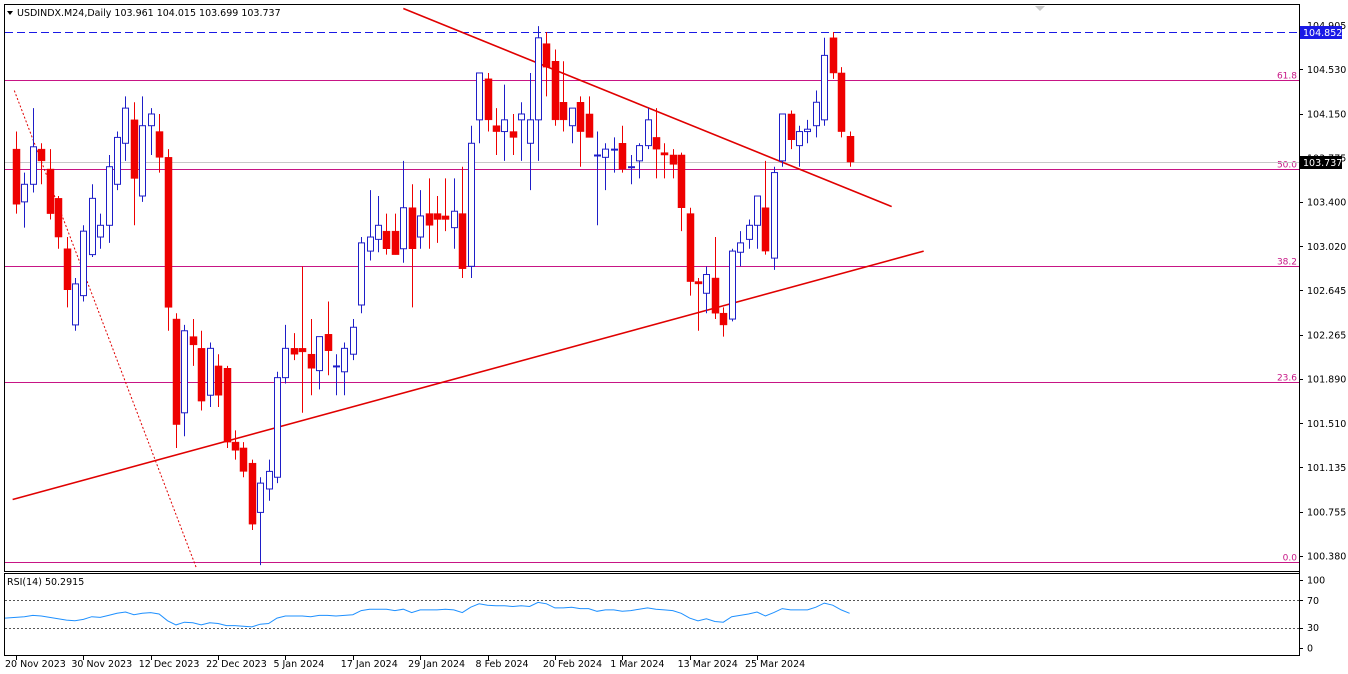 This screenshot has width=1348, height=674. Describe the element at coordinates (1326, 114) in the screenshot. I see `price-tick-label: 104.150` at that location.